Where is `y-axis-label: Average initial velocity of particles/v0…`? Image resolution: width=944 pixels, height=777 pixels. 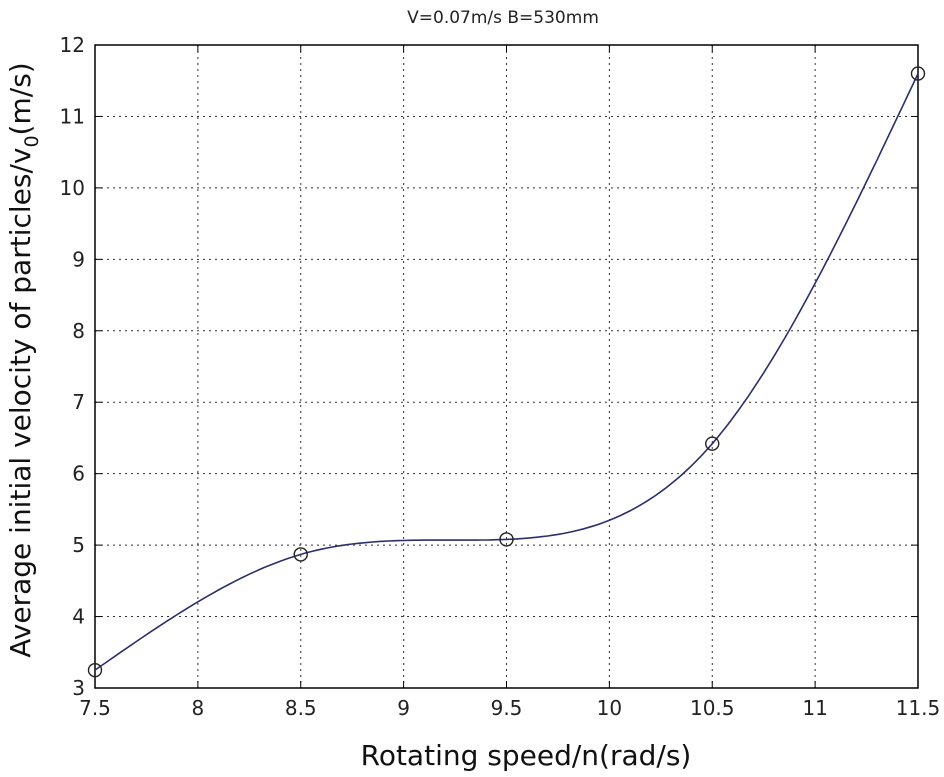
y-axis-label: Average initial velocity of particles/v0… is located at coordinates (23, 359).